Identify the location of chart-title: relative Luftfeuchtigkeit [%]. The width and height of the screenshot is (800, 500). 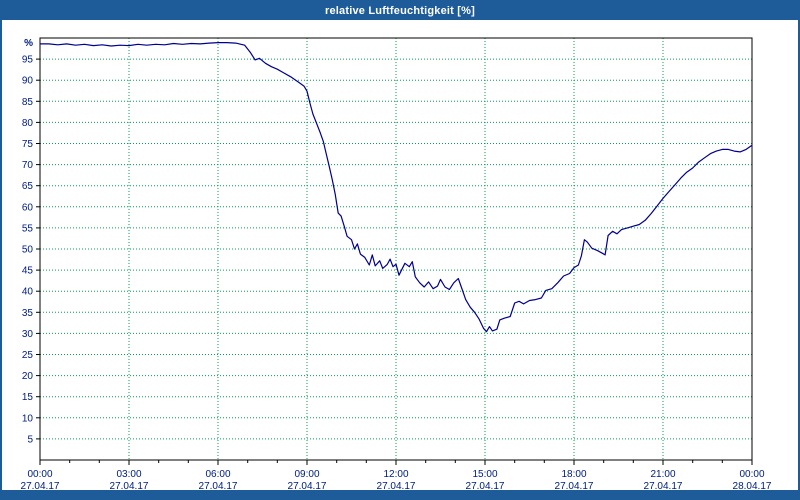
(400, 11).